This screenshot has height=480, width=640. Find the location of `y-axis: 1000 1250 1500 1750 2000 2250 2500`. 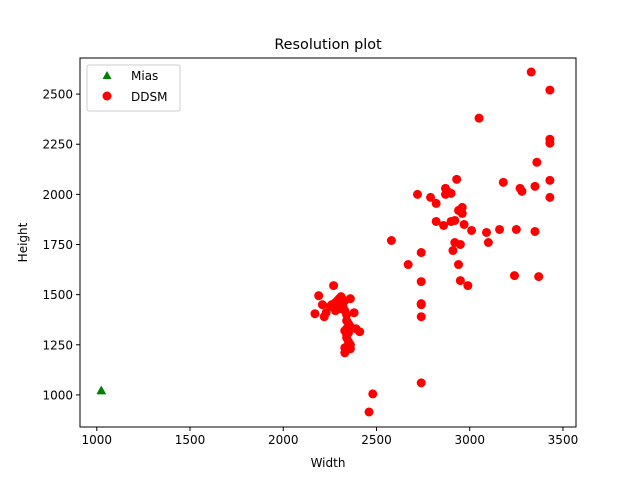

y-axis: 1000 1250 1500 1750 2000 2250 2500 is located at coordinates (61, 245).